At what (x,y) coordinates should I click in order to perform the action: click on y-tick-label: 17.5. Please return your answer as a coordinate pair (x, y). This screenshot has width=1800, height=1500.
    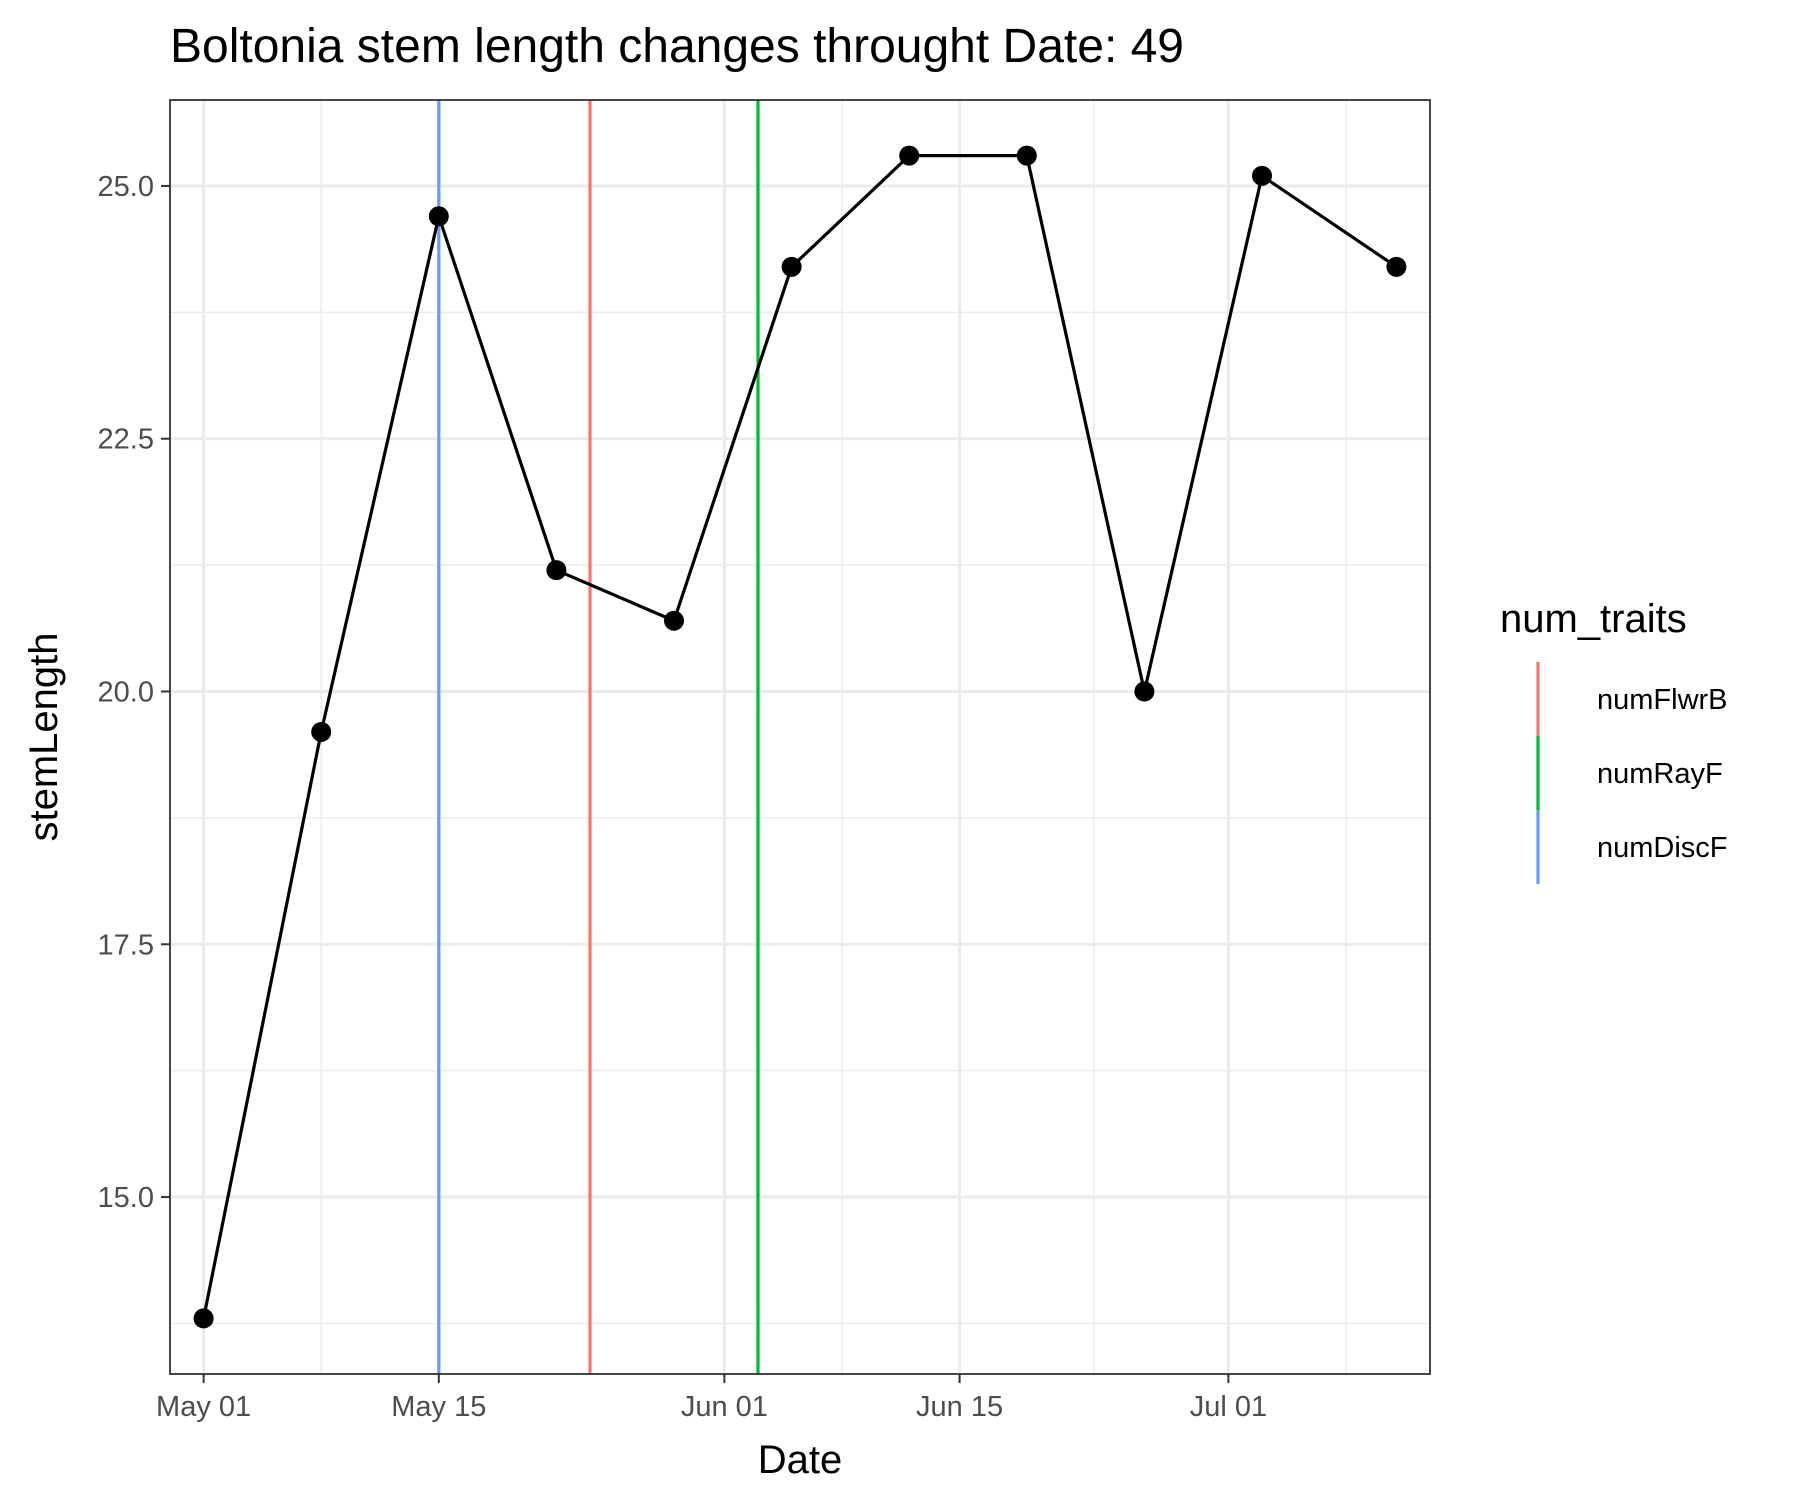
    Looking at the image, I should click on (126, 945).